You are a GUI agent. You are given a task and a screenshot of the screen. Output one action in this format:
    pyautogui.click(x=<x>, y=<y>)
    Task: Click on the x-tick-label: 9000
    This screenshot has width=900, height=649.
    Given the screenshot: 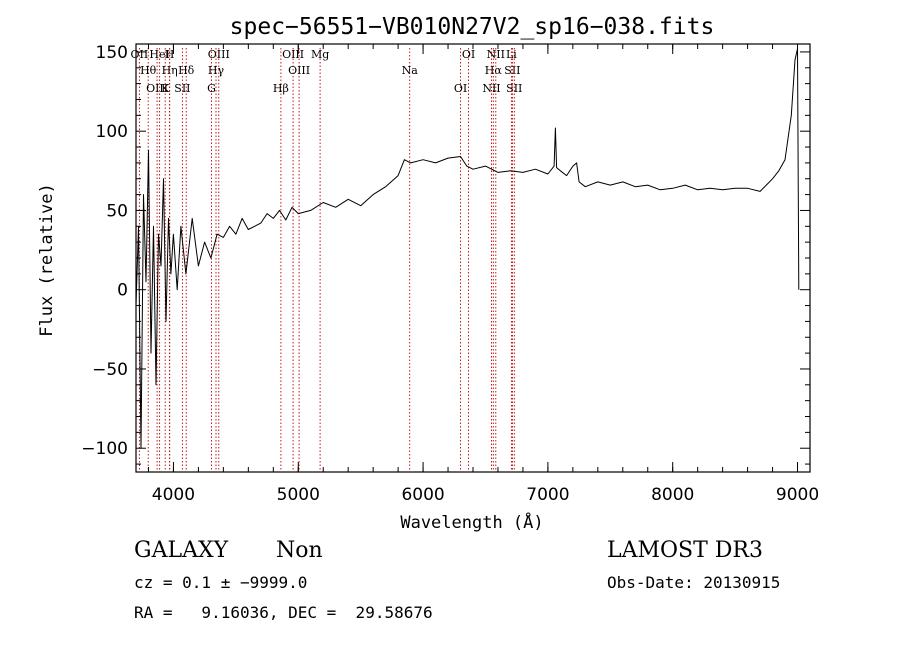 What is the action you would take?
    pyautogui.click(x=797, y=495)
    